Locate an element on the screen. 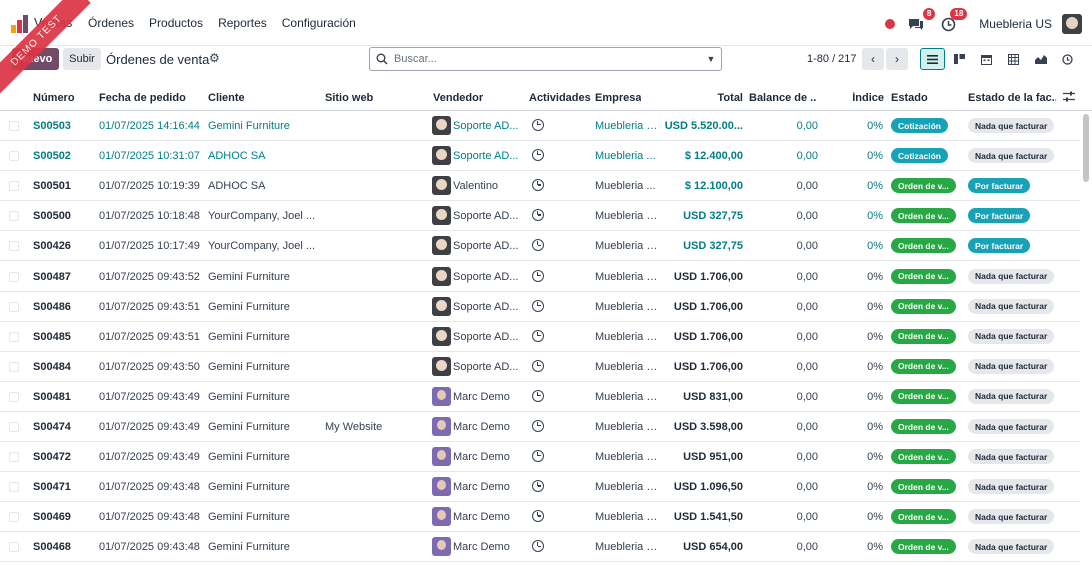  pivot-view-icon is located at coordinates (1013, 59).